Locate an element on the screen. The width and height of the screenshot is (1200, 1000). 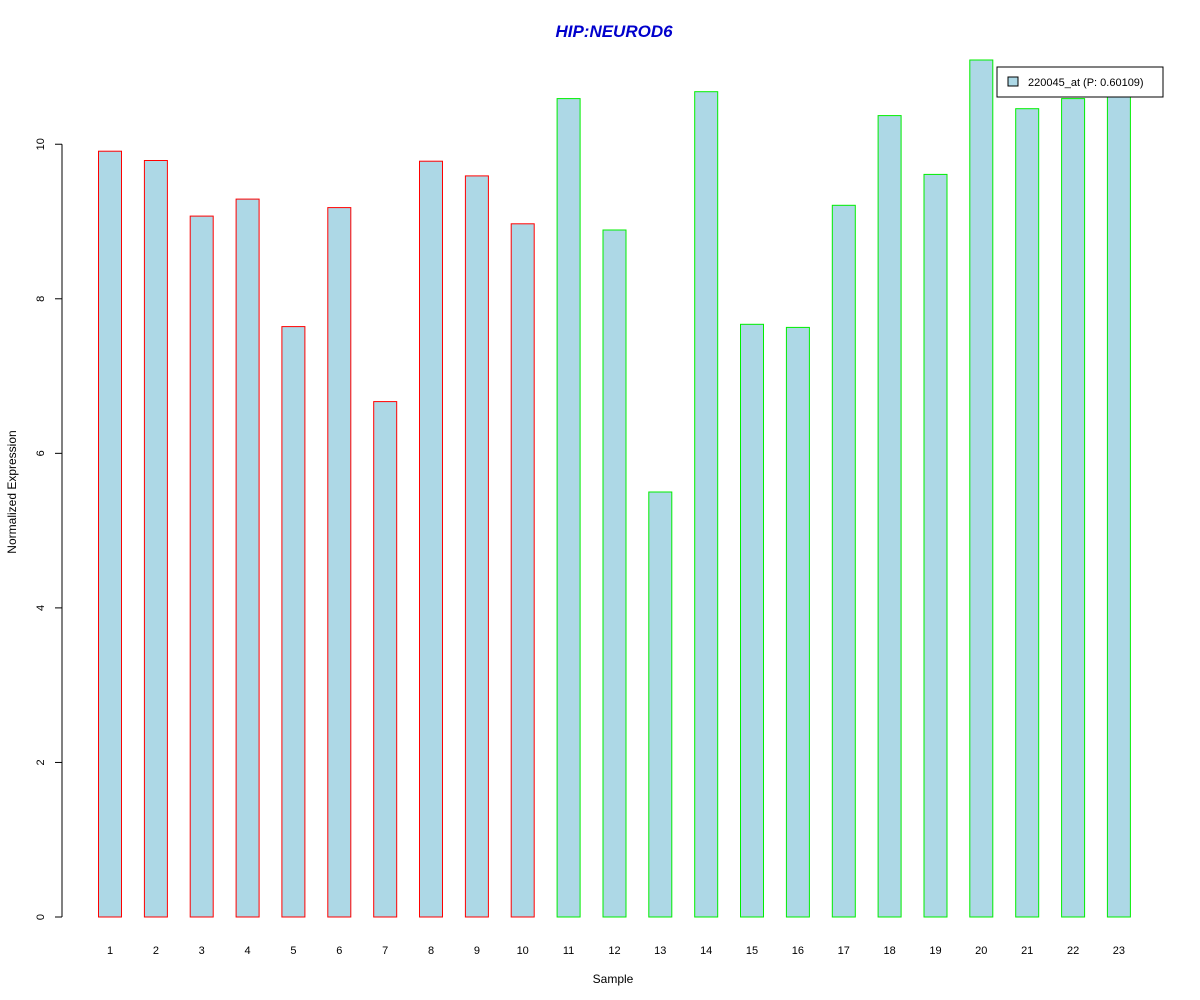
legend-swatch is located at coordinates (1013, 81).